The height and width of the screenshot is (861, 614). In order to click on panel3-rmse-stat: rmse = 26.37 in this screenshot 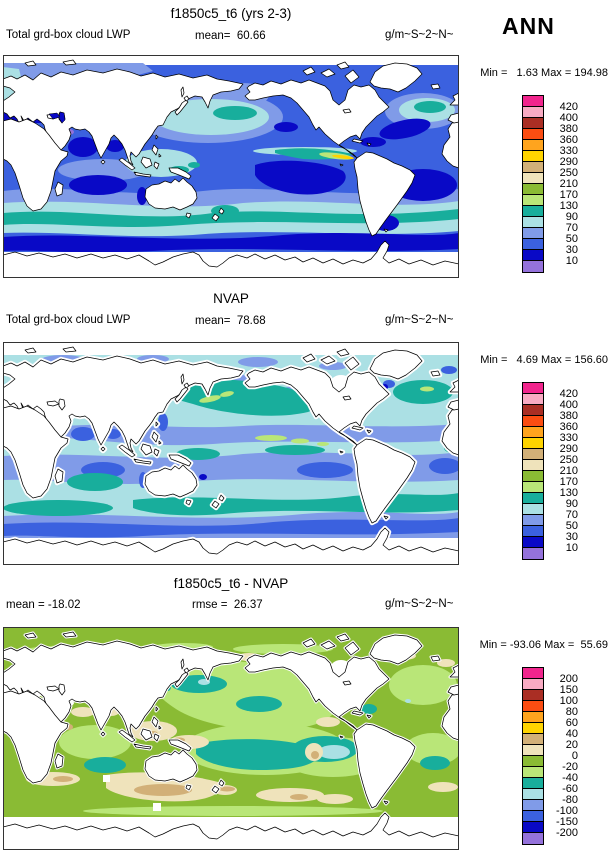, I will do `click(227, 605)`.